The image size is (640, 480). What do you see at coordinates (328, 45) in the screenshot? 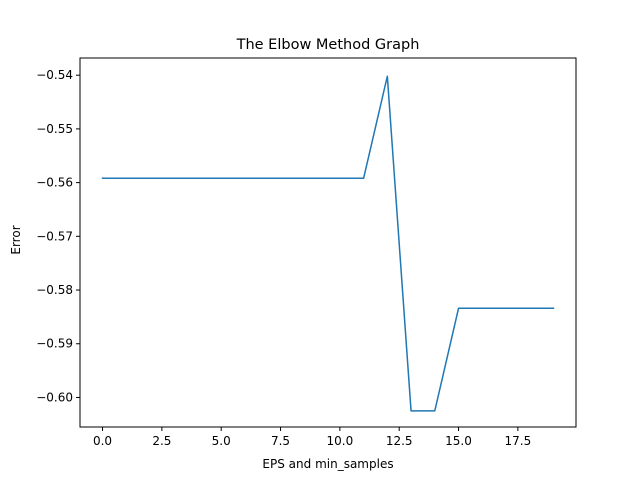
I see `chart-title: The Elbow Method Graph` at bounding box center [328, 45].